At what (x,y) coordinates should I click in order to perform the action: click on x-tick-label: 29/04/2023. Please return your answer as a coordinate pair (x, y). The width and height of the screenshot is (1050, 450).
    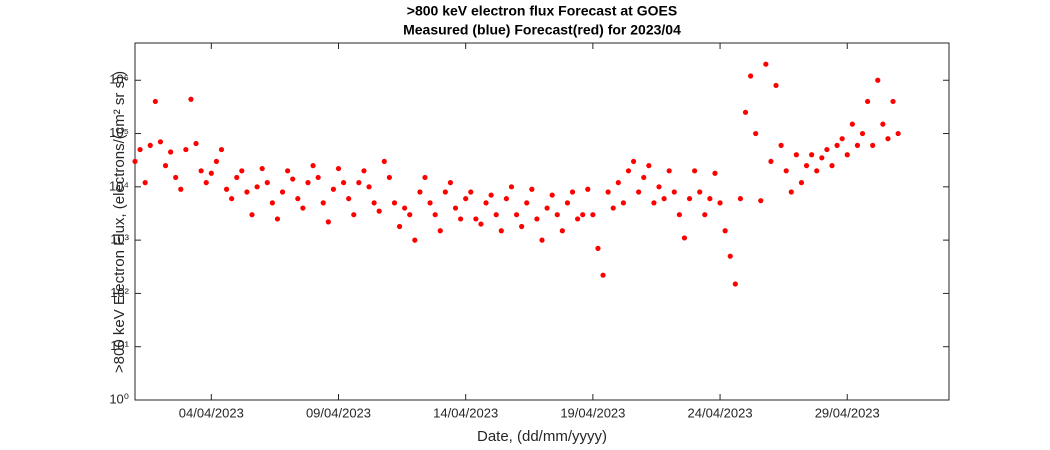
    Looking at the image, I should click on (847, 412).